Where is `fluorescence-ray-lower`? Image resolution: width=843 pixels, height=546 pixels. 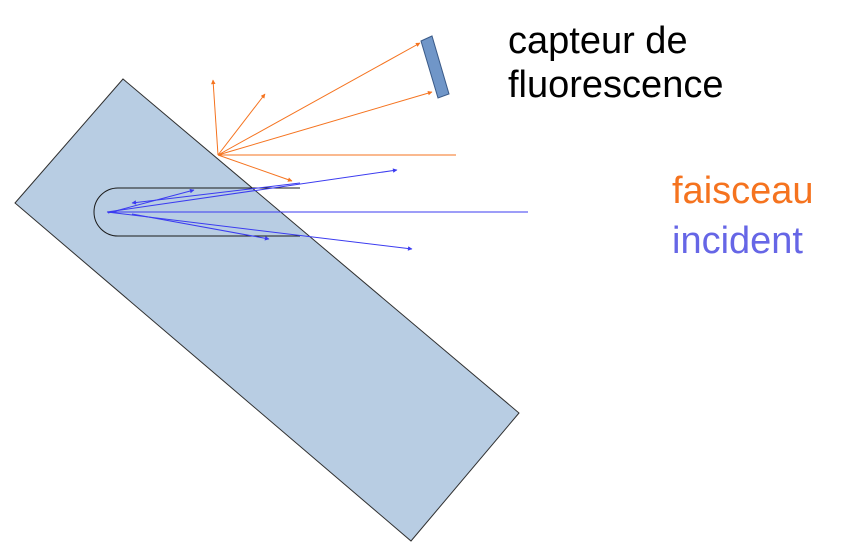
fluorescence-ray-lower is located at coordinates (255, 168).